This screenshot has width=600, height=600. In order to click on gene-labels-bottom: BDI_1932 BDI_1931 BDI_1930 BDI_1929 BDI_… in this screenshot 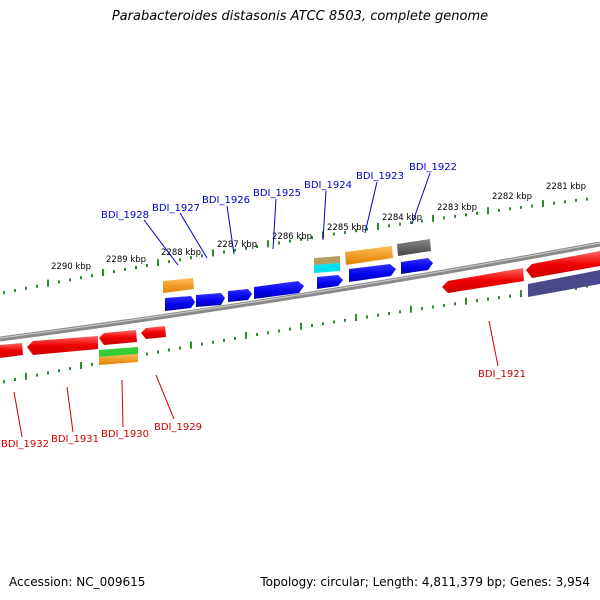, I will do `click(263, 409)`.